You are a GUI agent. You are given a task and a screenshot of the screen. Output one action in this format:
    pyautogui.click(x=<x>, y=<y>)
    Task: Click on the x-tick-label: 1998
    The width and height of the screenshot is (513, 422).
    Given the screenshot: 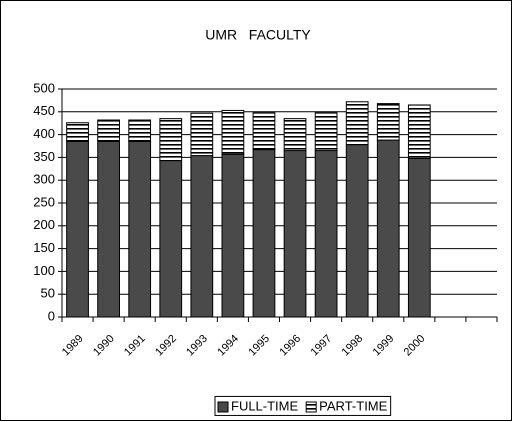 What is the action you would take?
    pyautogui.click(x=353, y=346)
    